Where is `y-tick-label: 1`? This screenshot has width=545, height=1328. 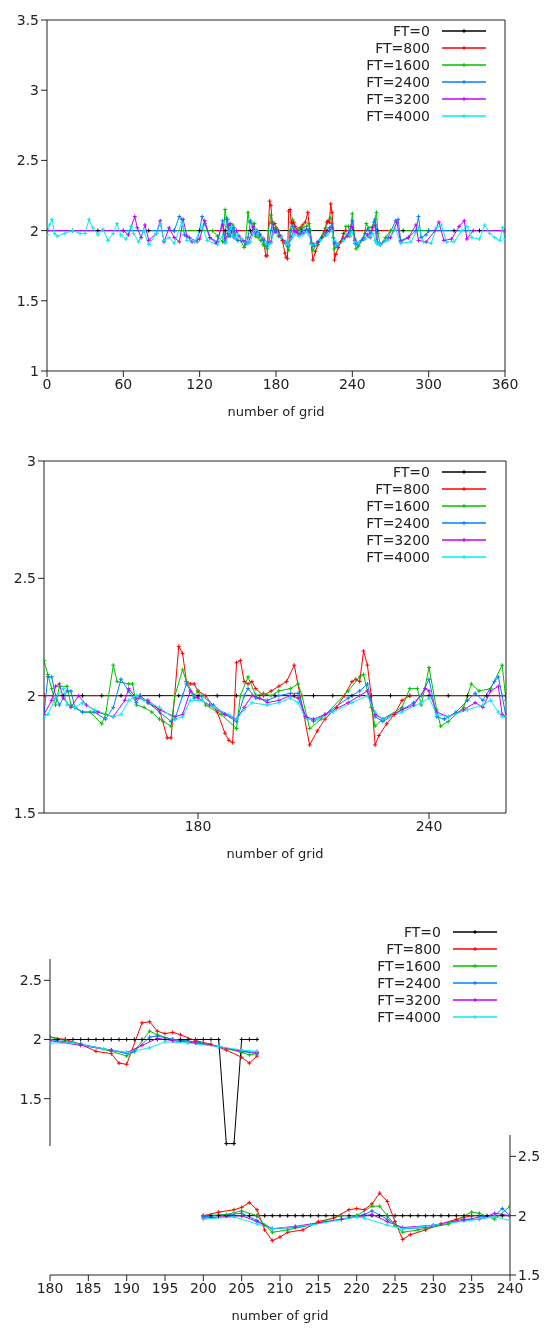
y-tick-label: 1 is located at coordinates (34, 370).